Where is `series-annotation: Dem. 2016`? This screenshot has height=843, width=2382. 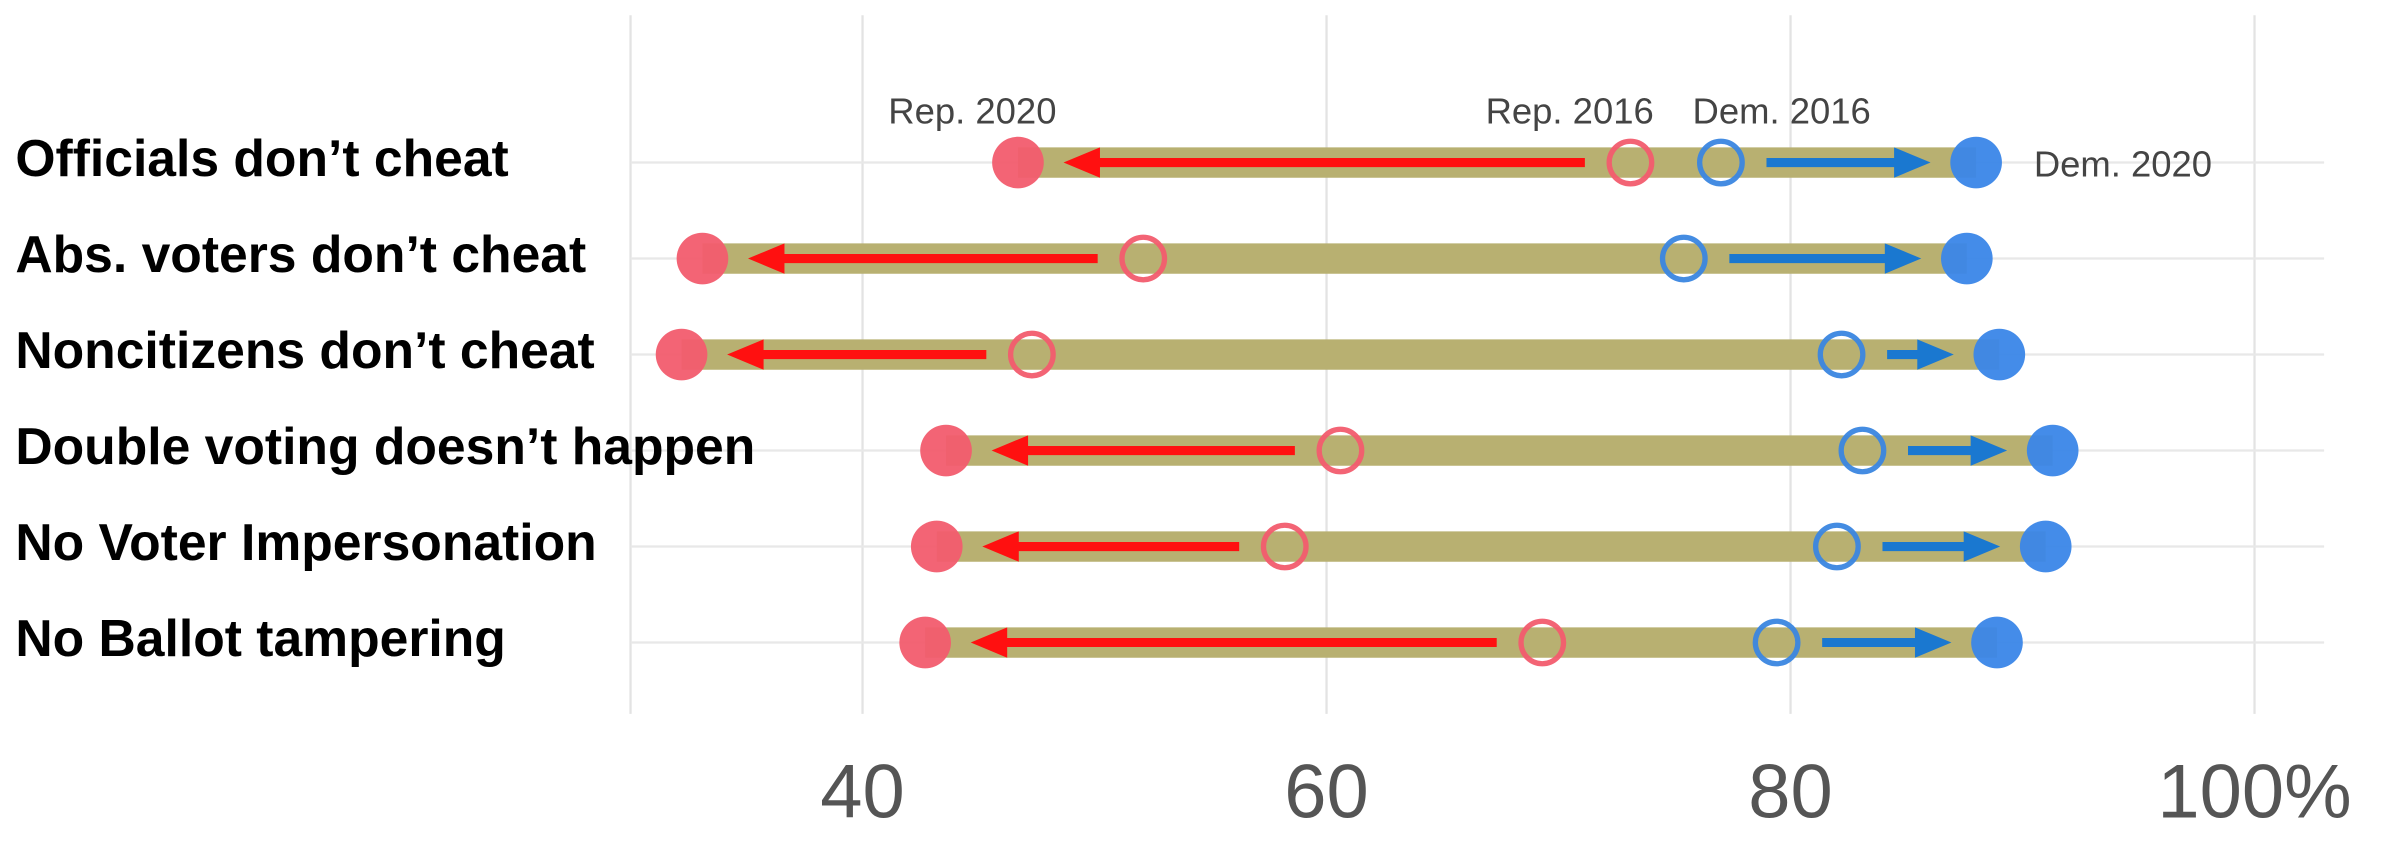
series-annotation: Dem. 2016 is located at coordinates (1782, 111).